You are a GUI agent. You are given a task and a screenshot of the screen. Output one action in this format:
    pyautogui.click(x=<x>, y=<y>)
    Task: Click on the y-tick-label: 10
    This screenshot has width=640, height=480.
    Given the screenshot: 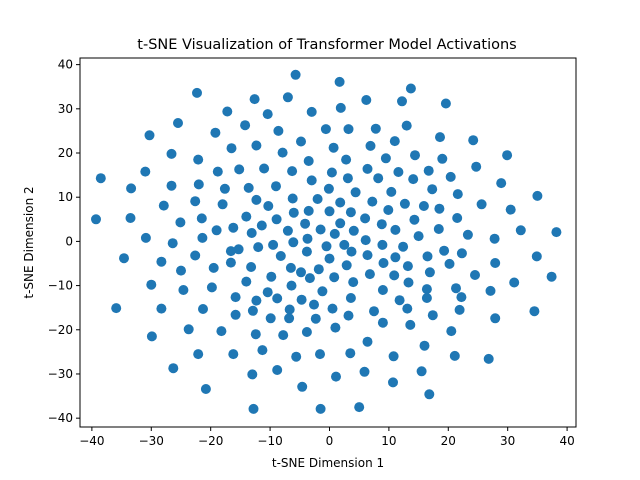 What is the action you would take?
    pyautogui.click(x=65, y=197)
    